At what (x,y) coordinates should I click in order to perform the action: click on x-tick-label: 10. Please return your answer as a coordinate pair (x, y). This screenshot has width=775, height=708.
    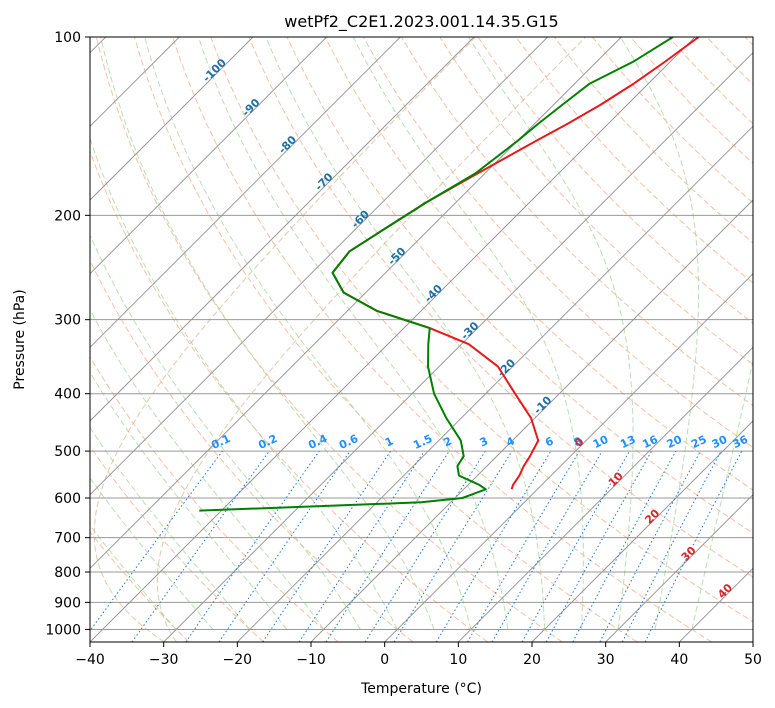
    Looking at the image, I should click on (458, 660).